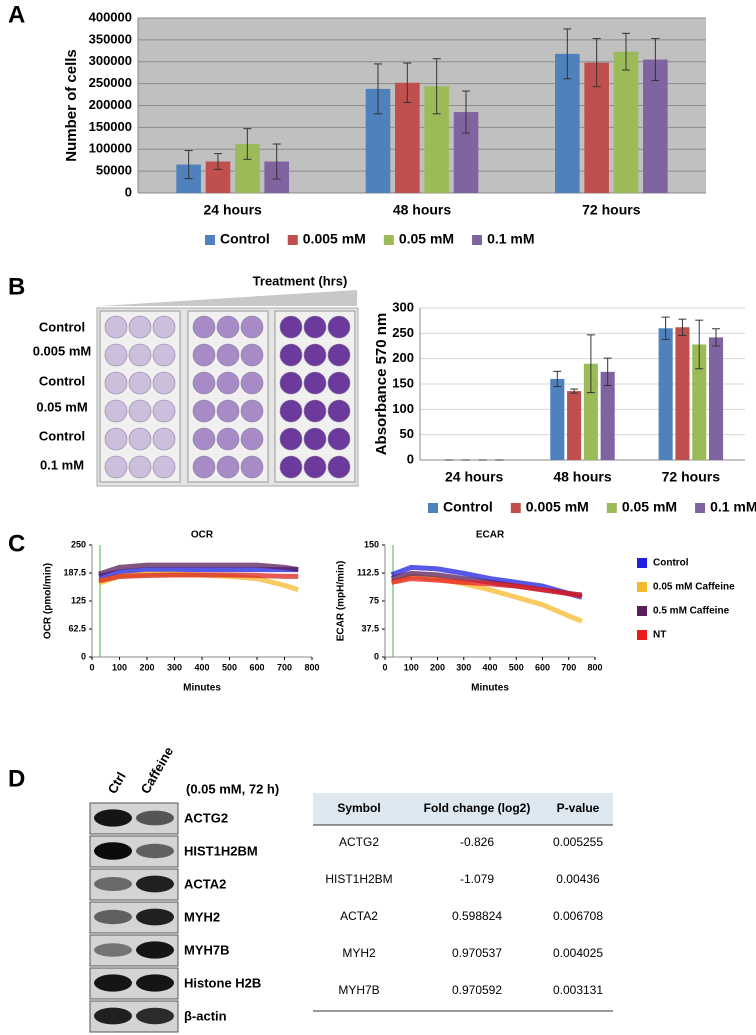 The width and height of the screenshot is (756, 1035). Describe the element at coordinates (256, 667) in the screenshot. I see `x-tick-label: 600` at that location.